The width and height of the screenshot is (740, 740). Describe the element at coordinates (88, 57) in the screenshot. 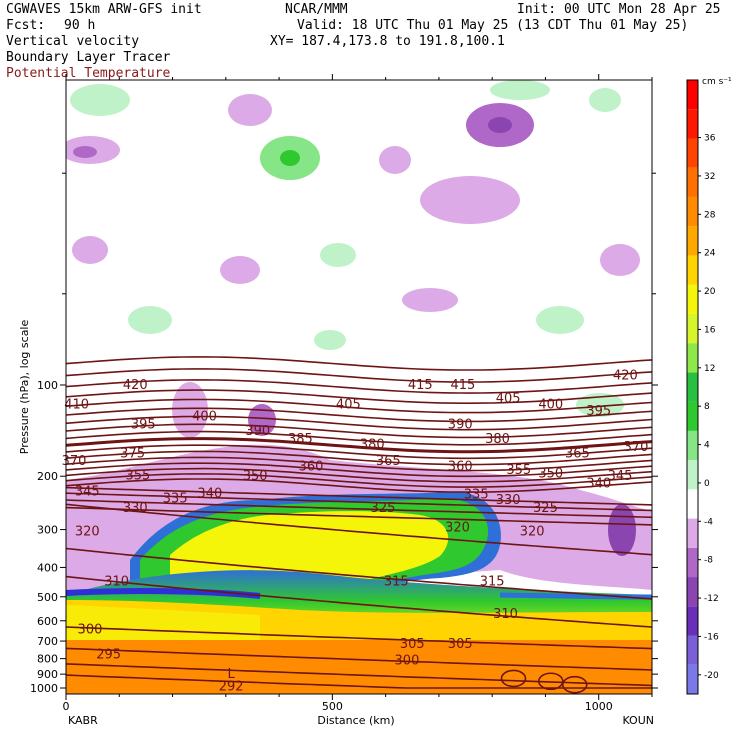

I see `field-boundary-layer-tracer: Boundary Layer Tracer` at that location.